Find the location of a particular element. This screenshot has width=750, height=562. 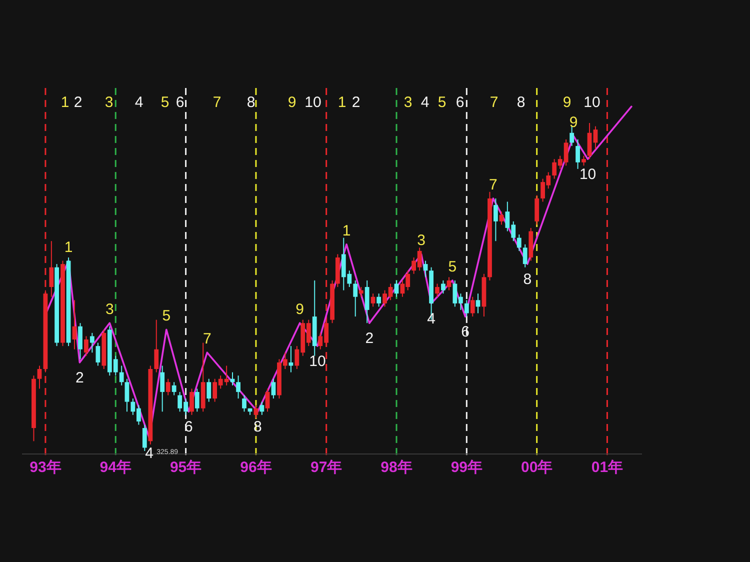

annotation: 6 is located at coordinates (465, 332).